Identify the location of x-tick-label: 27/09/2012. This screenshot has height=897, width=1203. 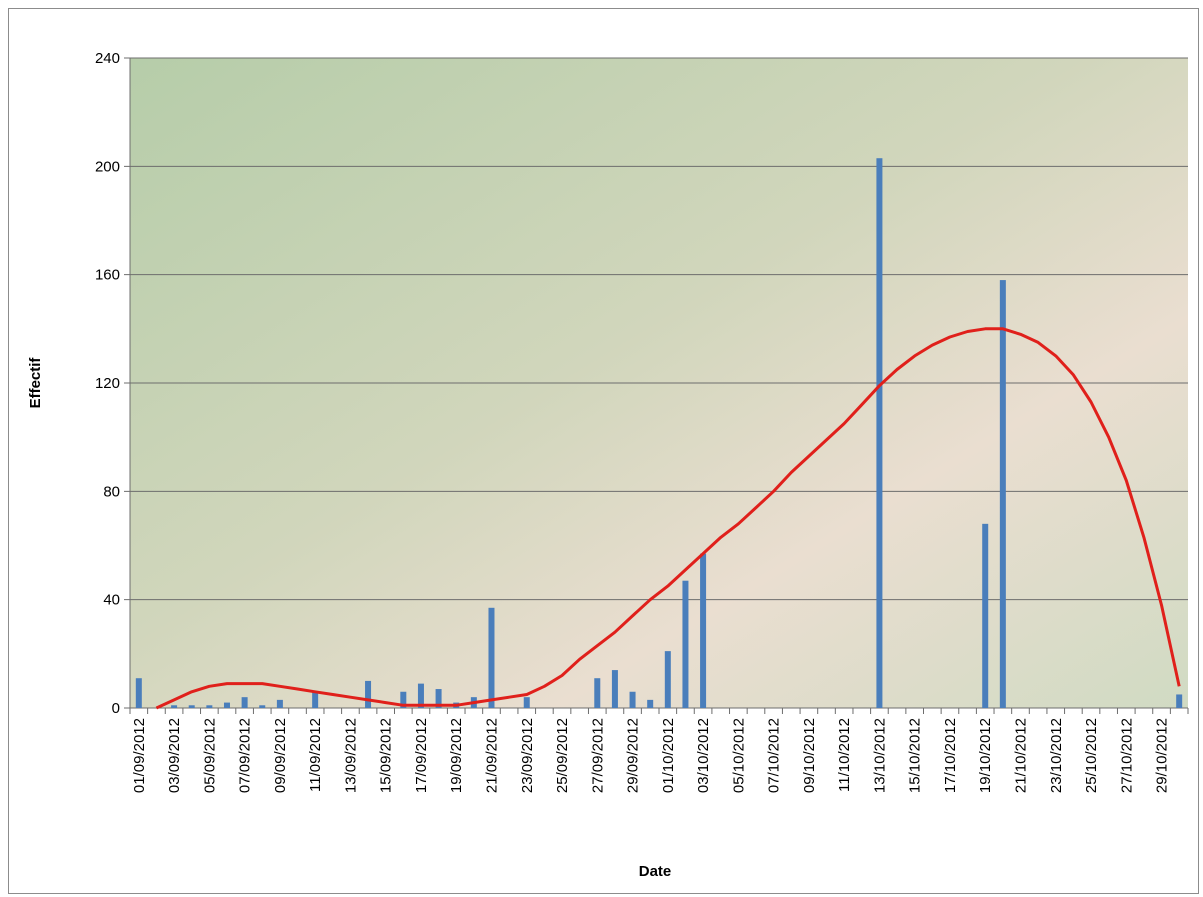
(597, 755).